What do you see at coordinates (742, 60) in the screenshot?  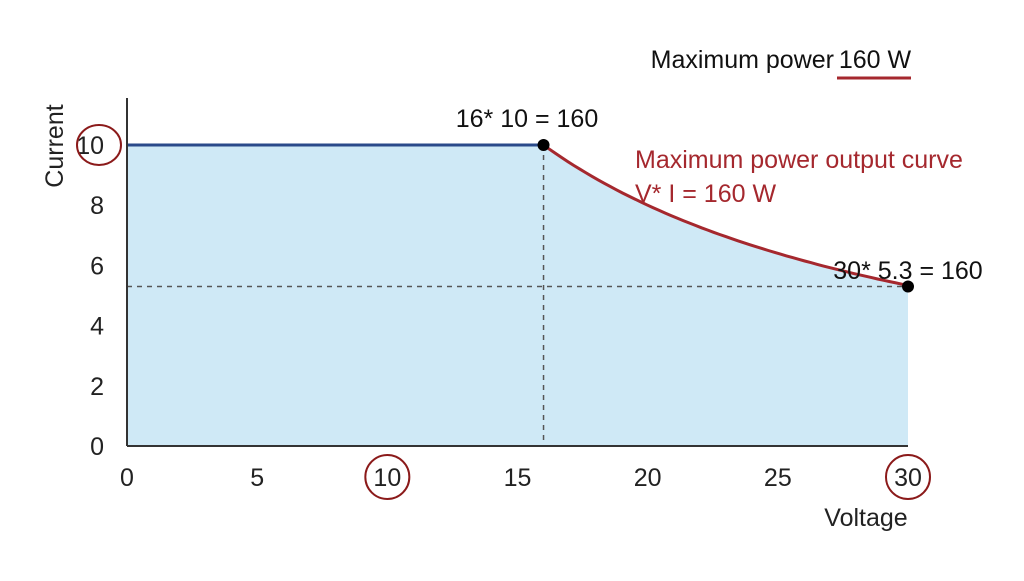 I see `legend-text: Maximum power` at bounding box center [742, 60].